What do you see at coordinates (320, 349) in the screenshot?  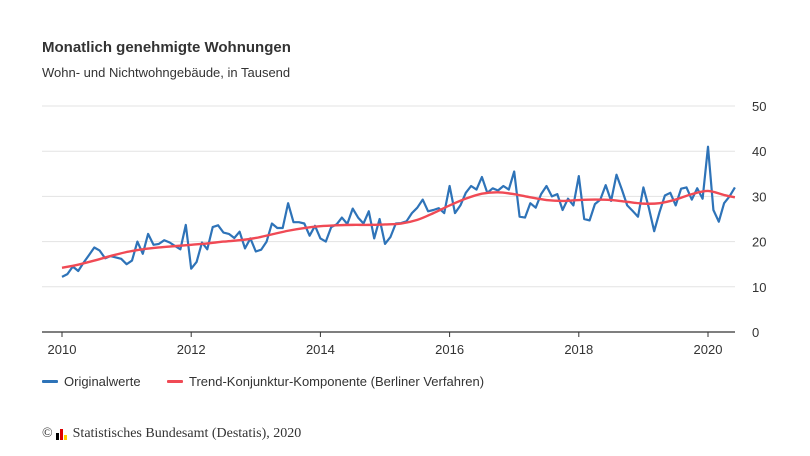 I see `x-tick-label: 2014` at bounding box center [320, 349].